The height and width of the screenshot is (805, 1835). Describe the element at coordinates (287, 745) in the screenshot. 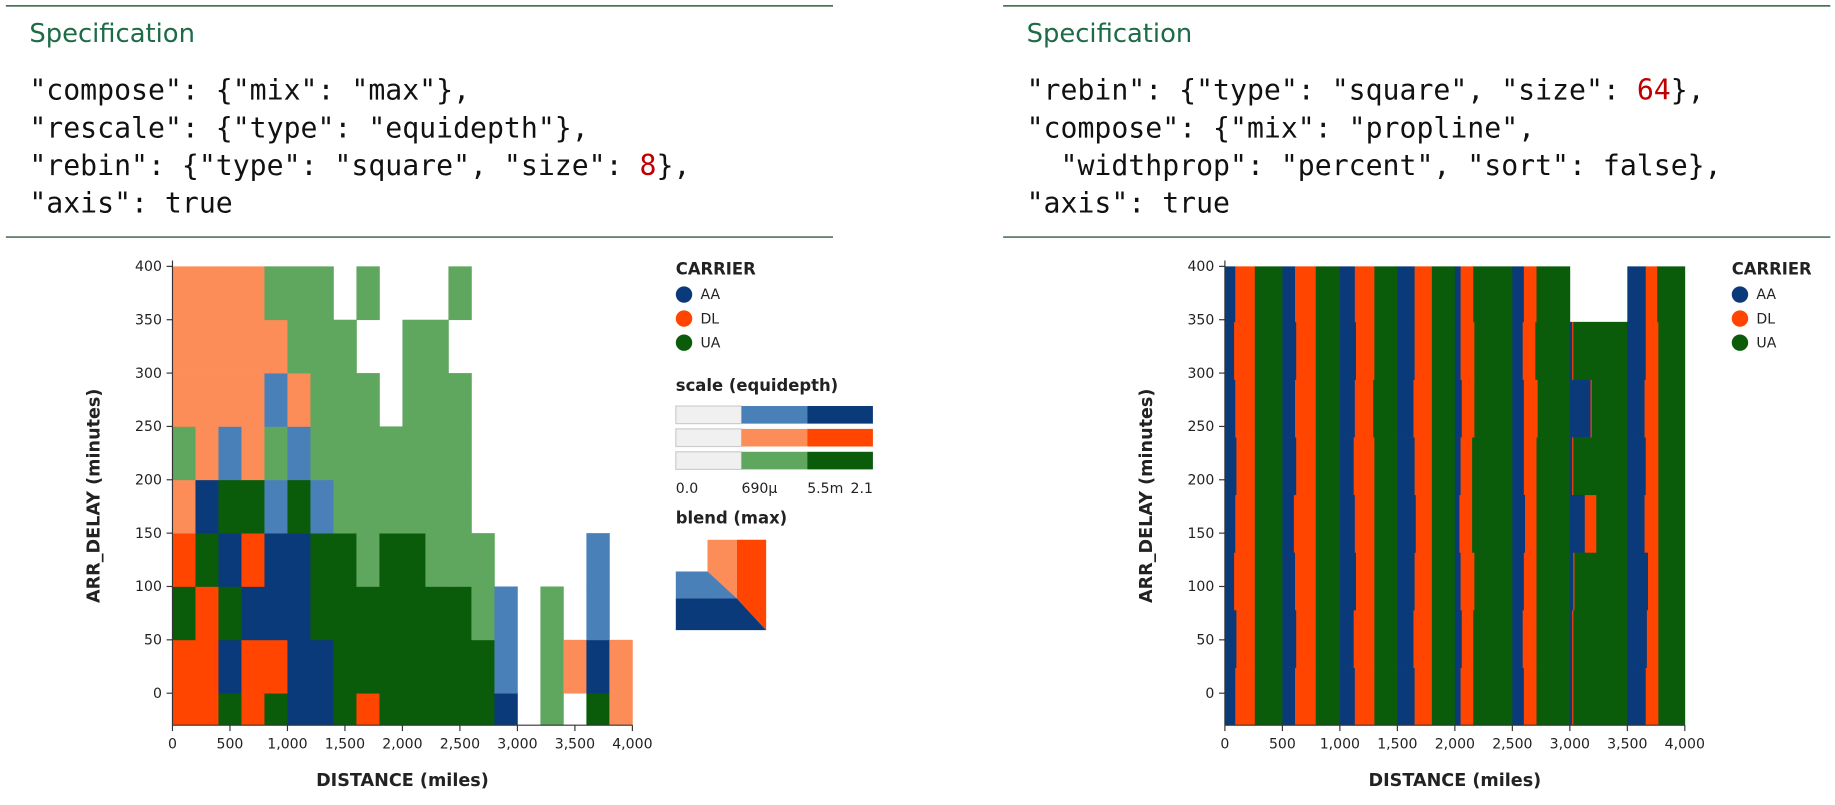

I see `x-tick-label: 1,000` at that location.